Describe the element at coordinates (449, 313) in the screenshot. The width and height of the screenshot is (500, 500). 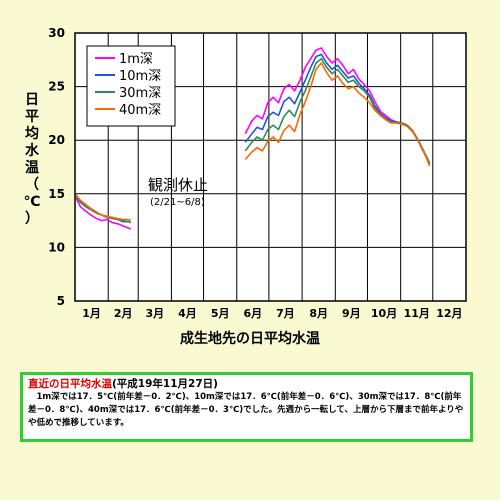
I see `x-tick-label: 12月` at that location.